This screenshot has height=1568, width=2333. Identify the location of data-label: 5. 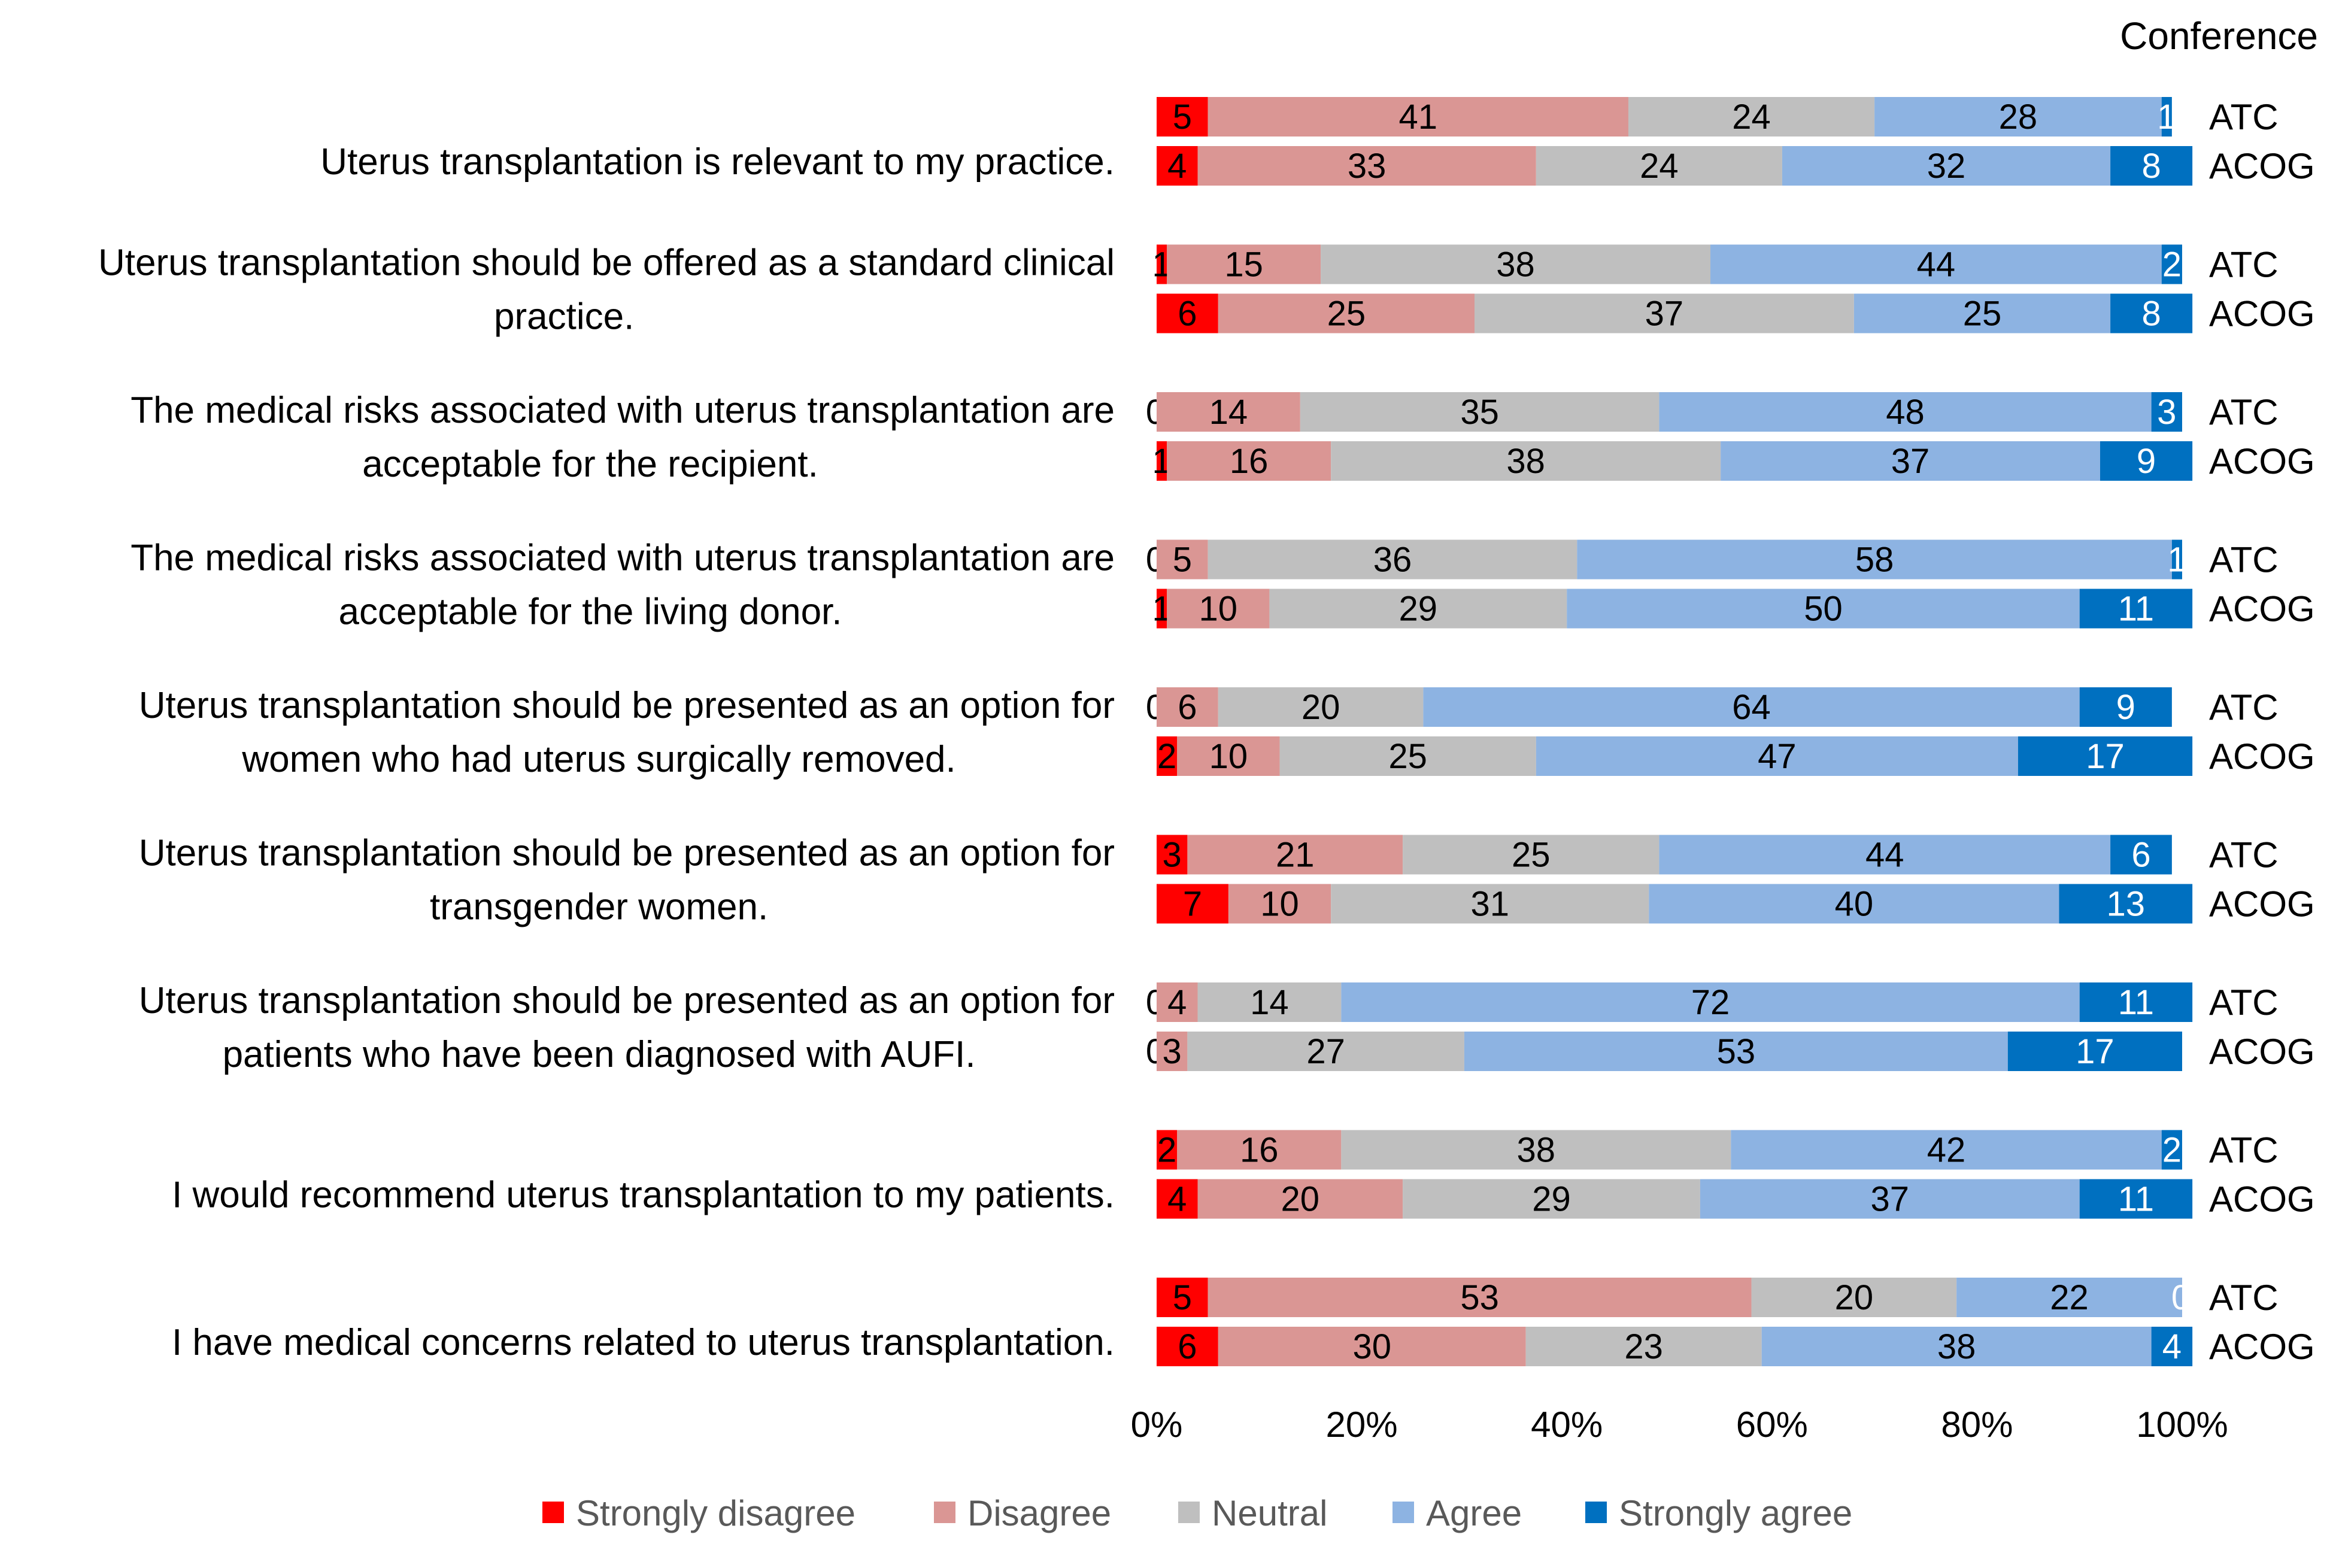
(1182, 560).